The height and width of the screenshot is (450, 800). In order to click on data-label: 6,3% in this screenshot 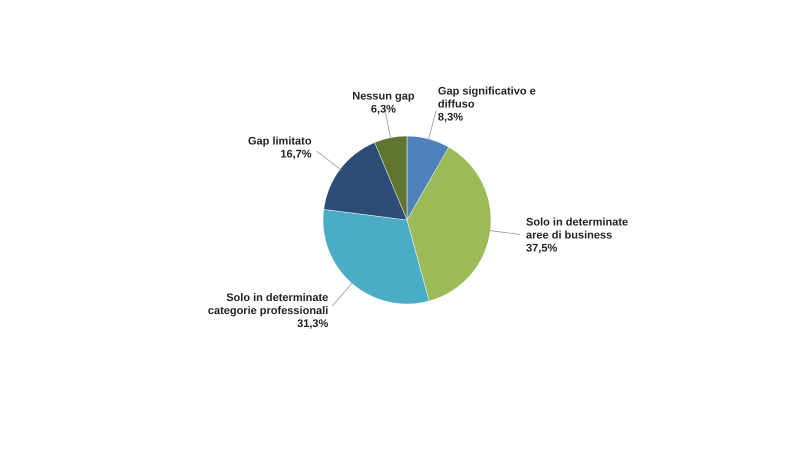, I will do `click(383, 109)`.